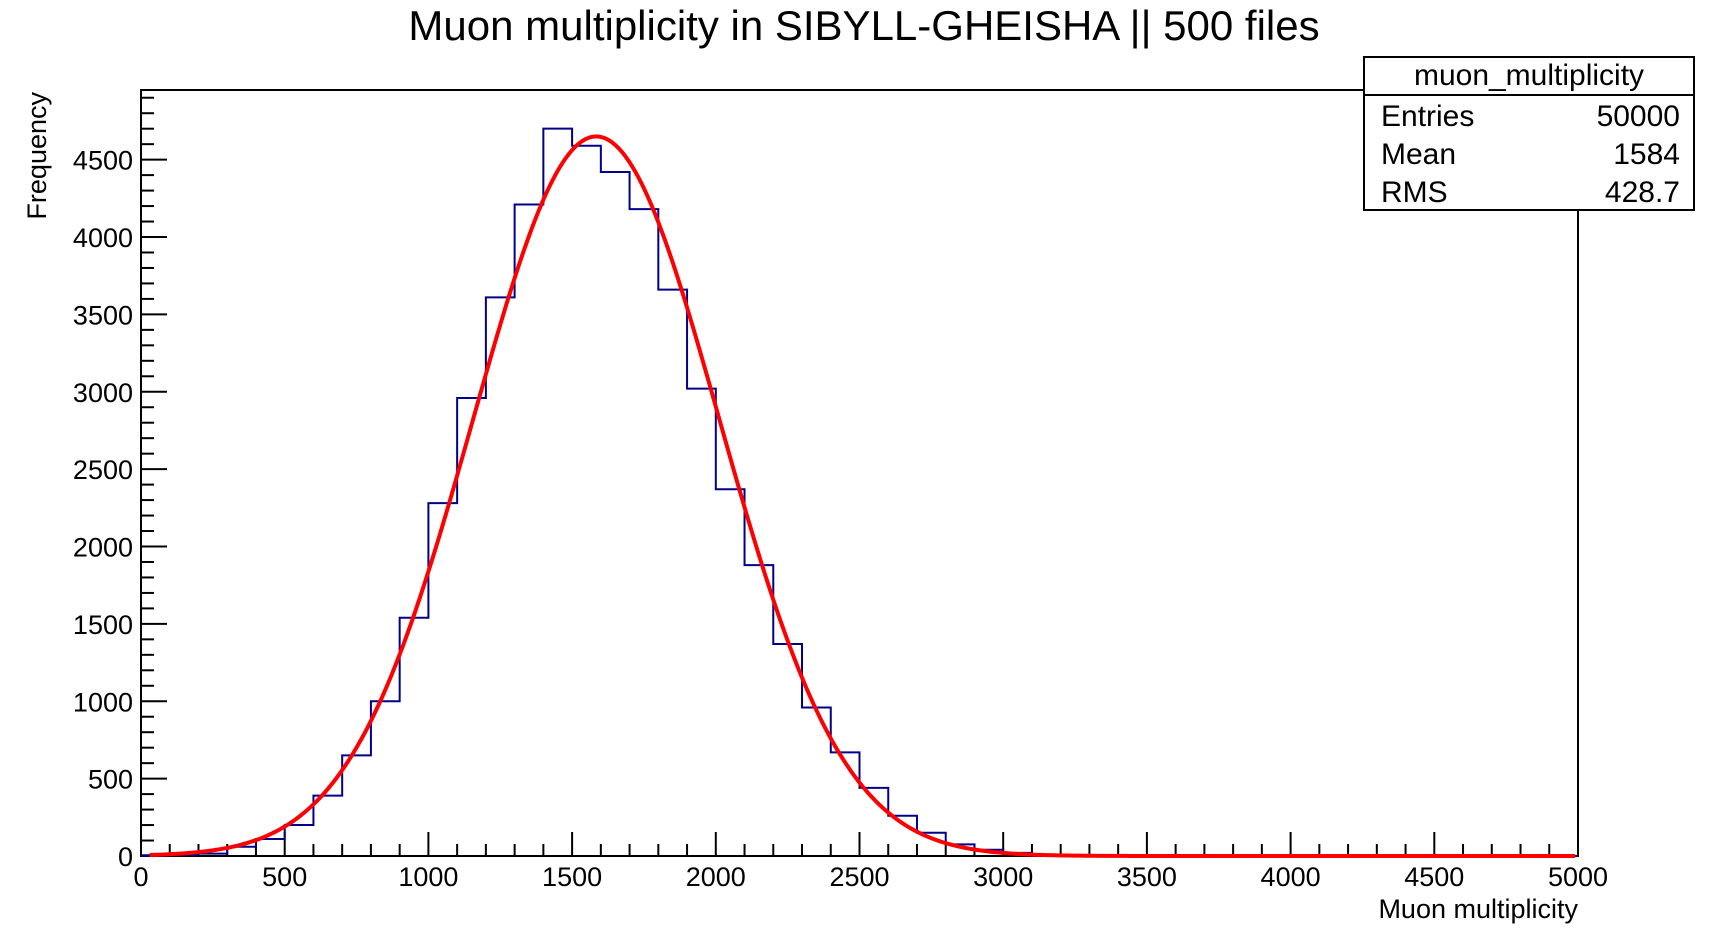  I want to click on x-tick-label: 2500, so click(859, 877).